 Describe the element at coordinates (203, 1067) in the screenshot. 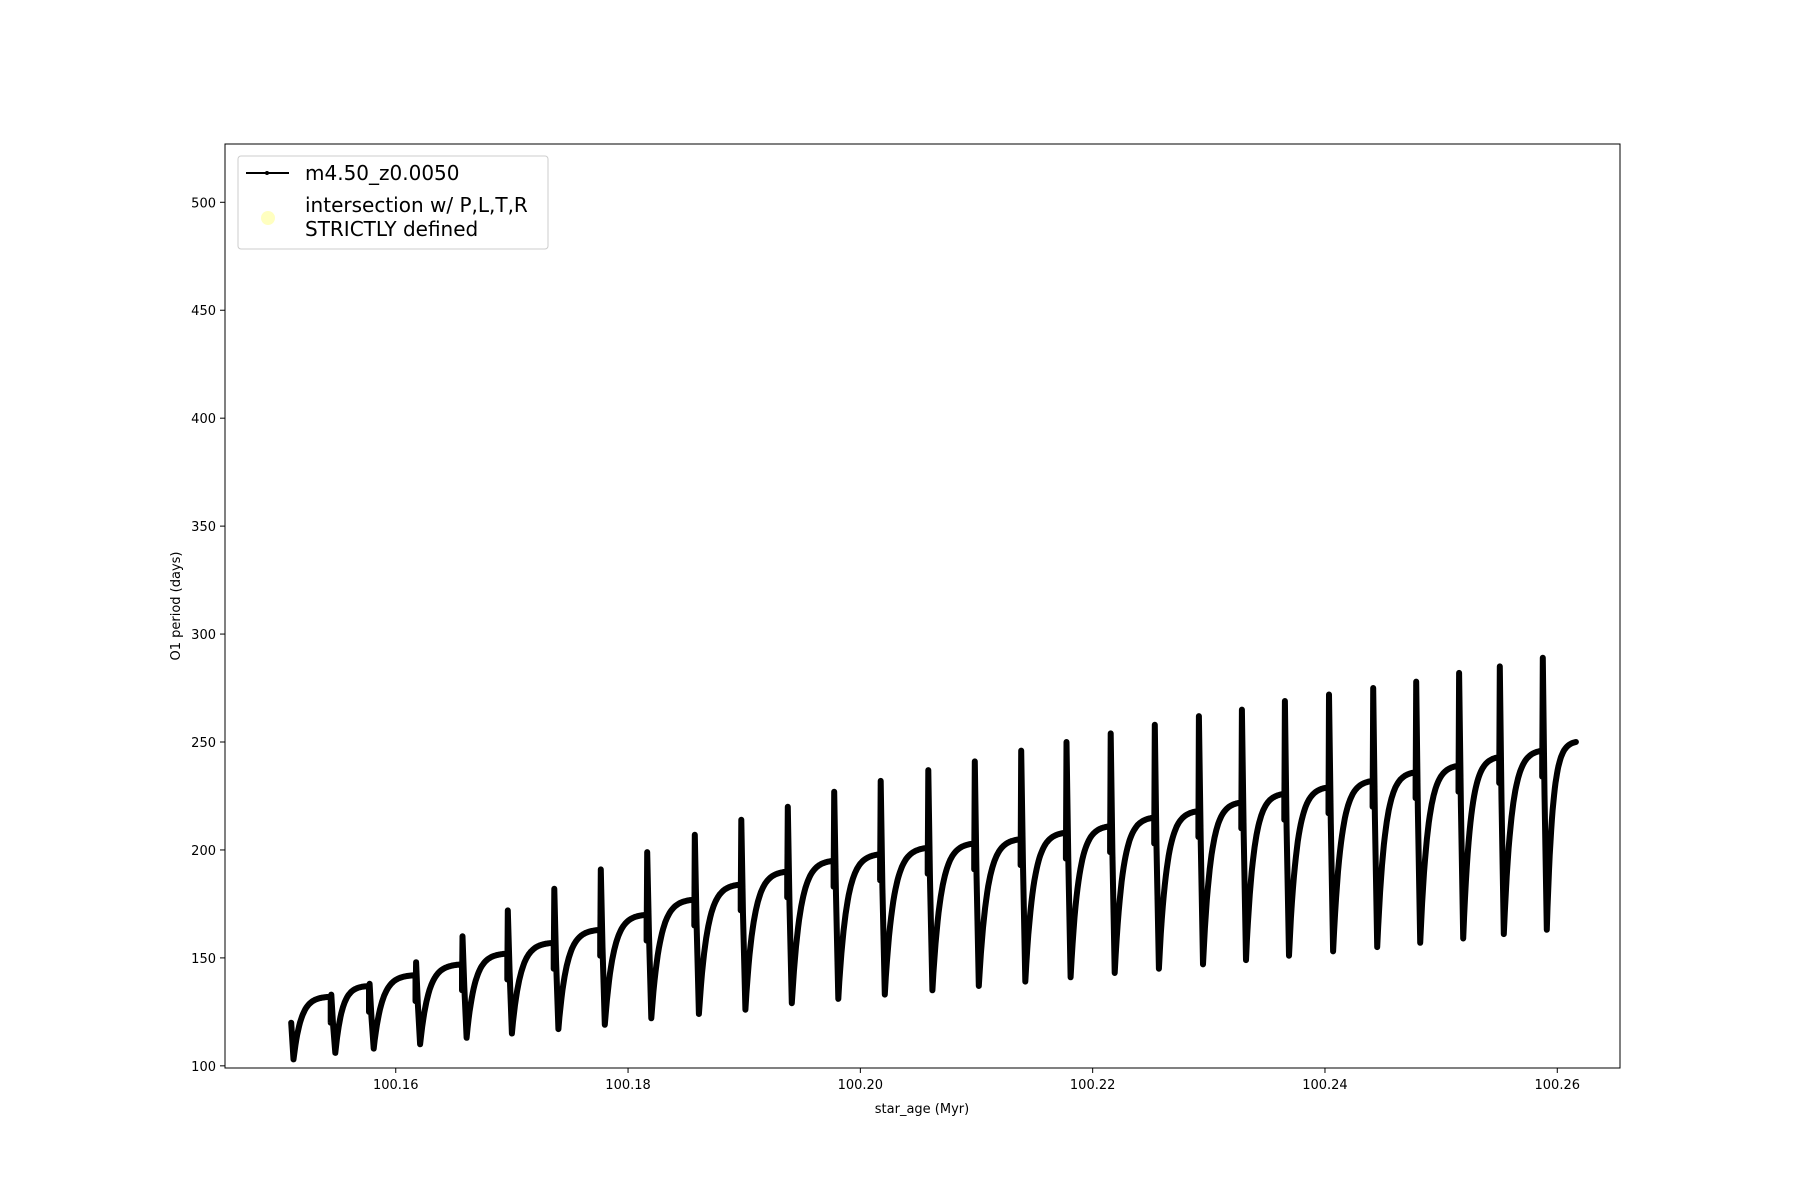

I see `y-tick-label: 100` at that location.